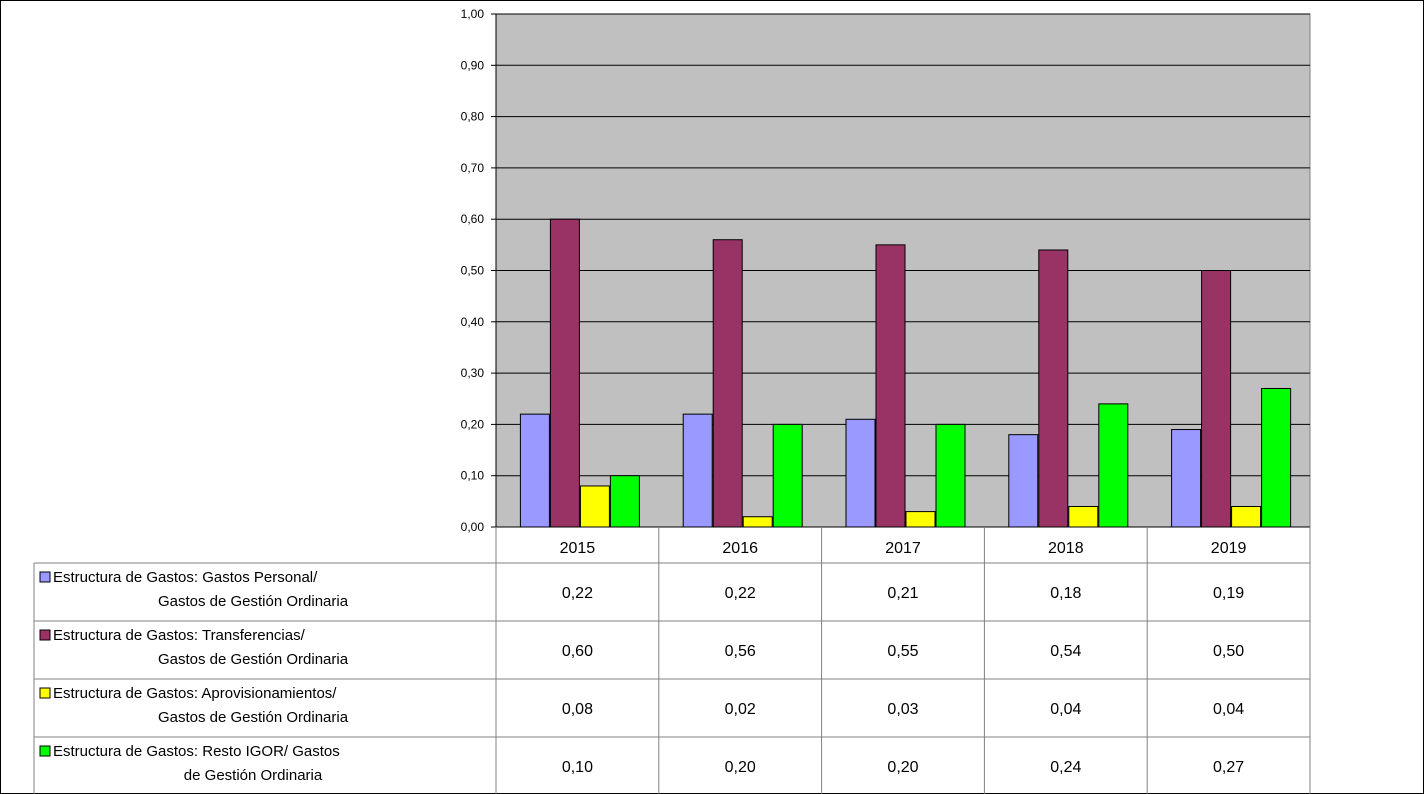 The width and height of the screenshot is (1424, 794). Describe the element at coordinates (902, 593) in the screenshot. I see `data-label: 0,21` at that location.